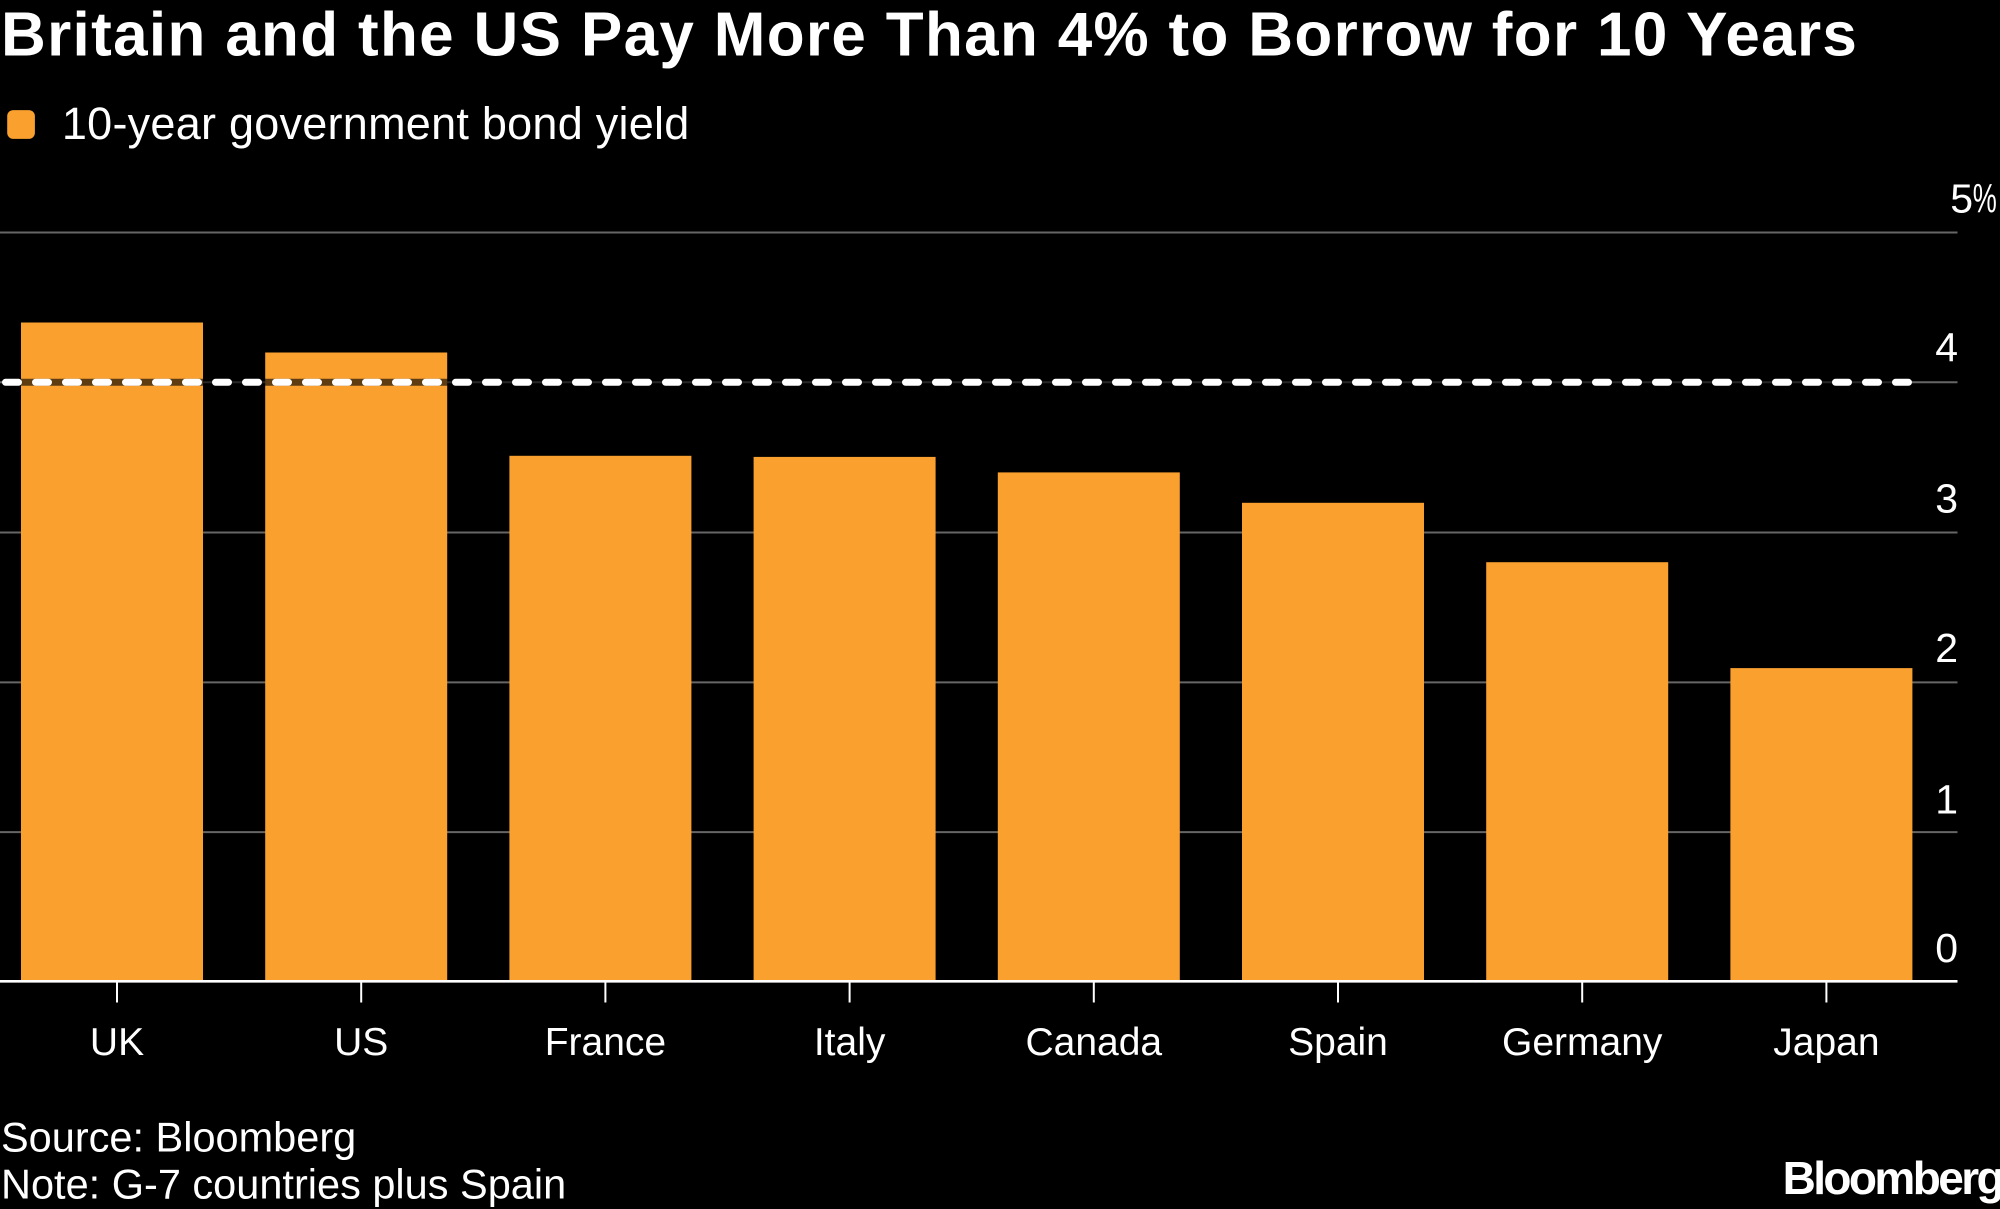  What do you see at coordinates (178, 1136) in the screenshot?
I see `svg-text: Source: Bloomberg` at bounding box center [178, 1136].